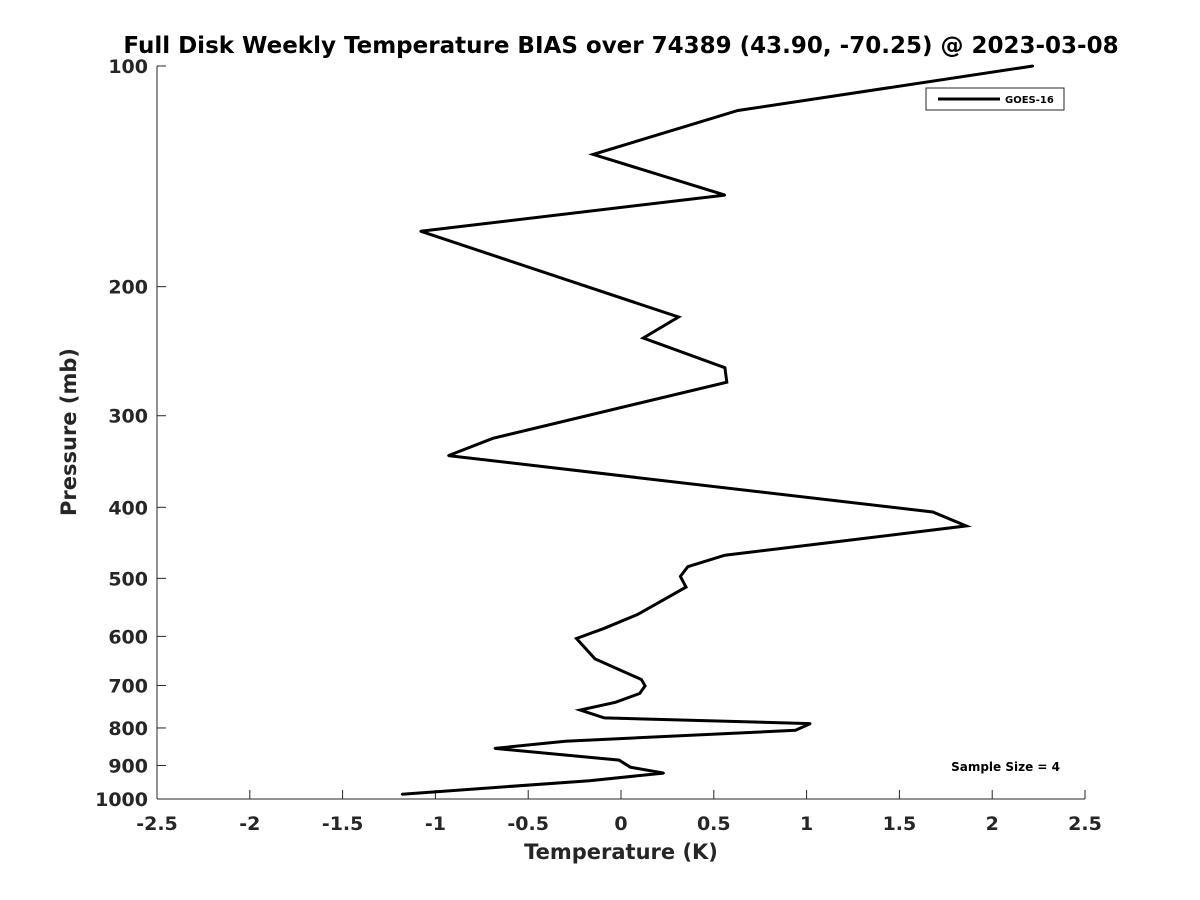  Describe the element at coordinates (528, 824) in the screenshot. I see `x-tick-label: -0.5` at that location.